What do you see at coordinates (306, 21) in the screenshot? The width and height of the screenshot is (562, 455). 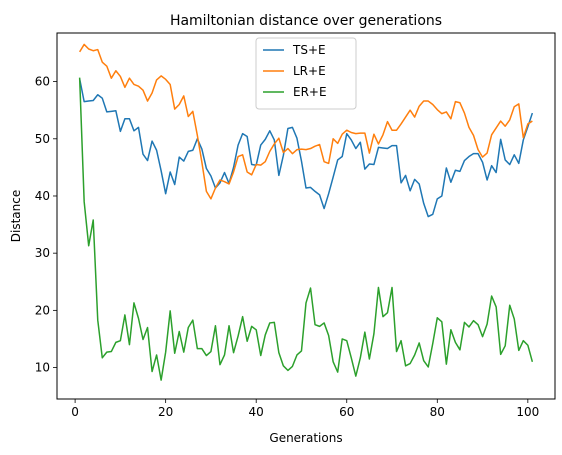 I see `chart-title: Hamiltonian distance over generations` at bounding box center [306, 21].